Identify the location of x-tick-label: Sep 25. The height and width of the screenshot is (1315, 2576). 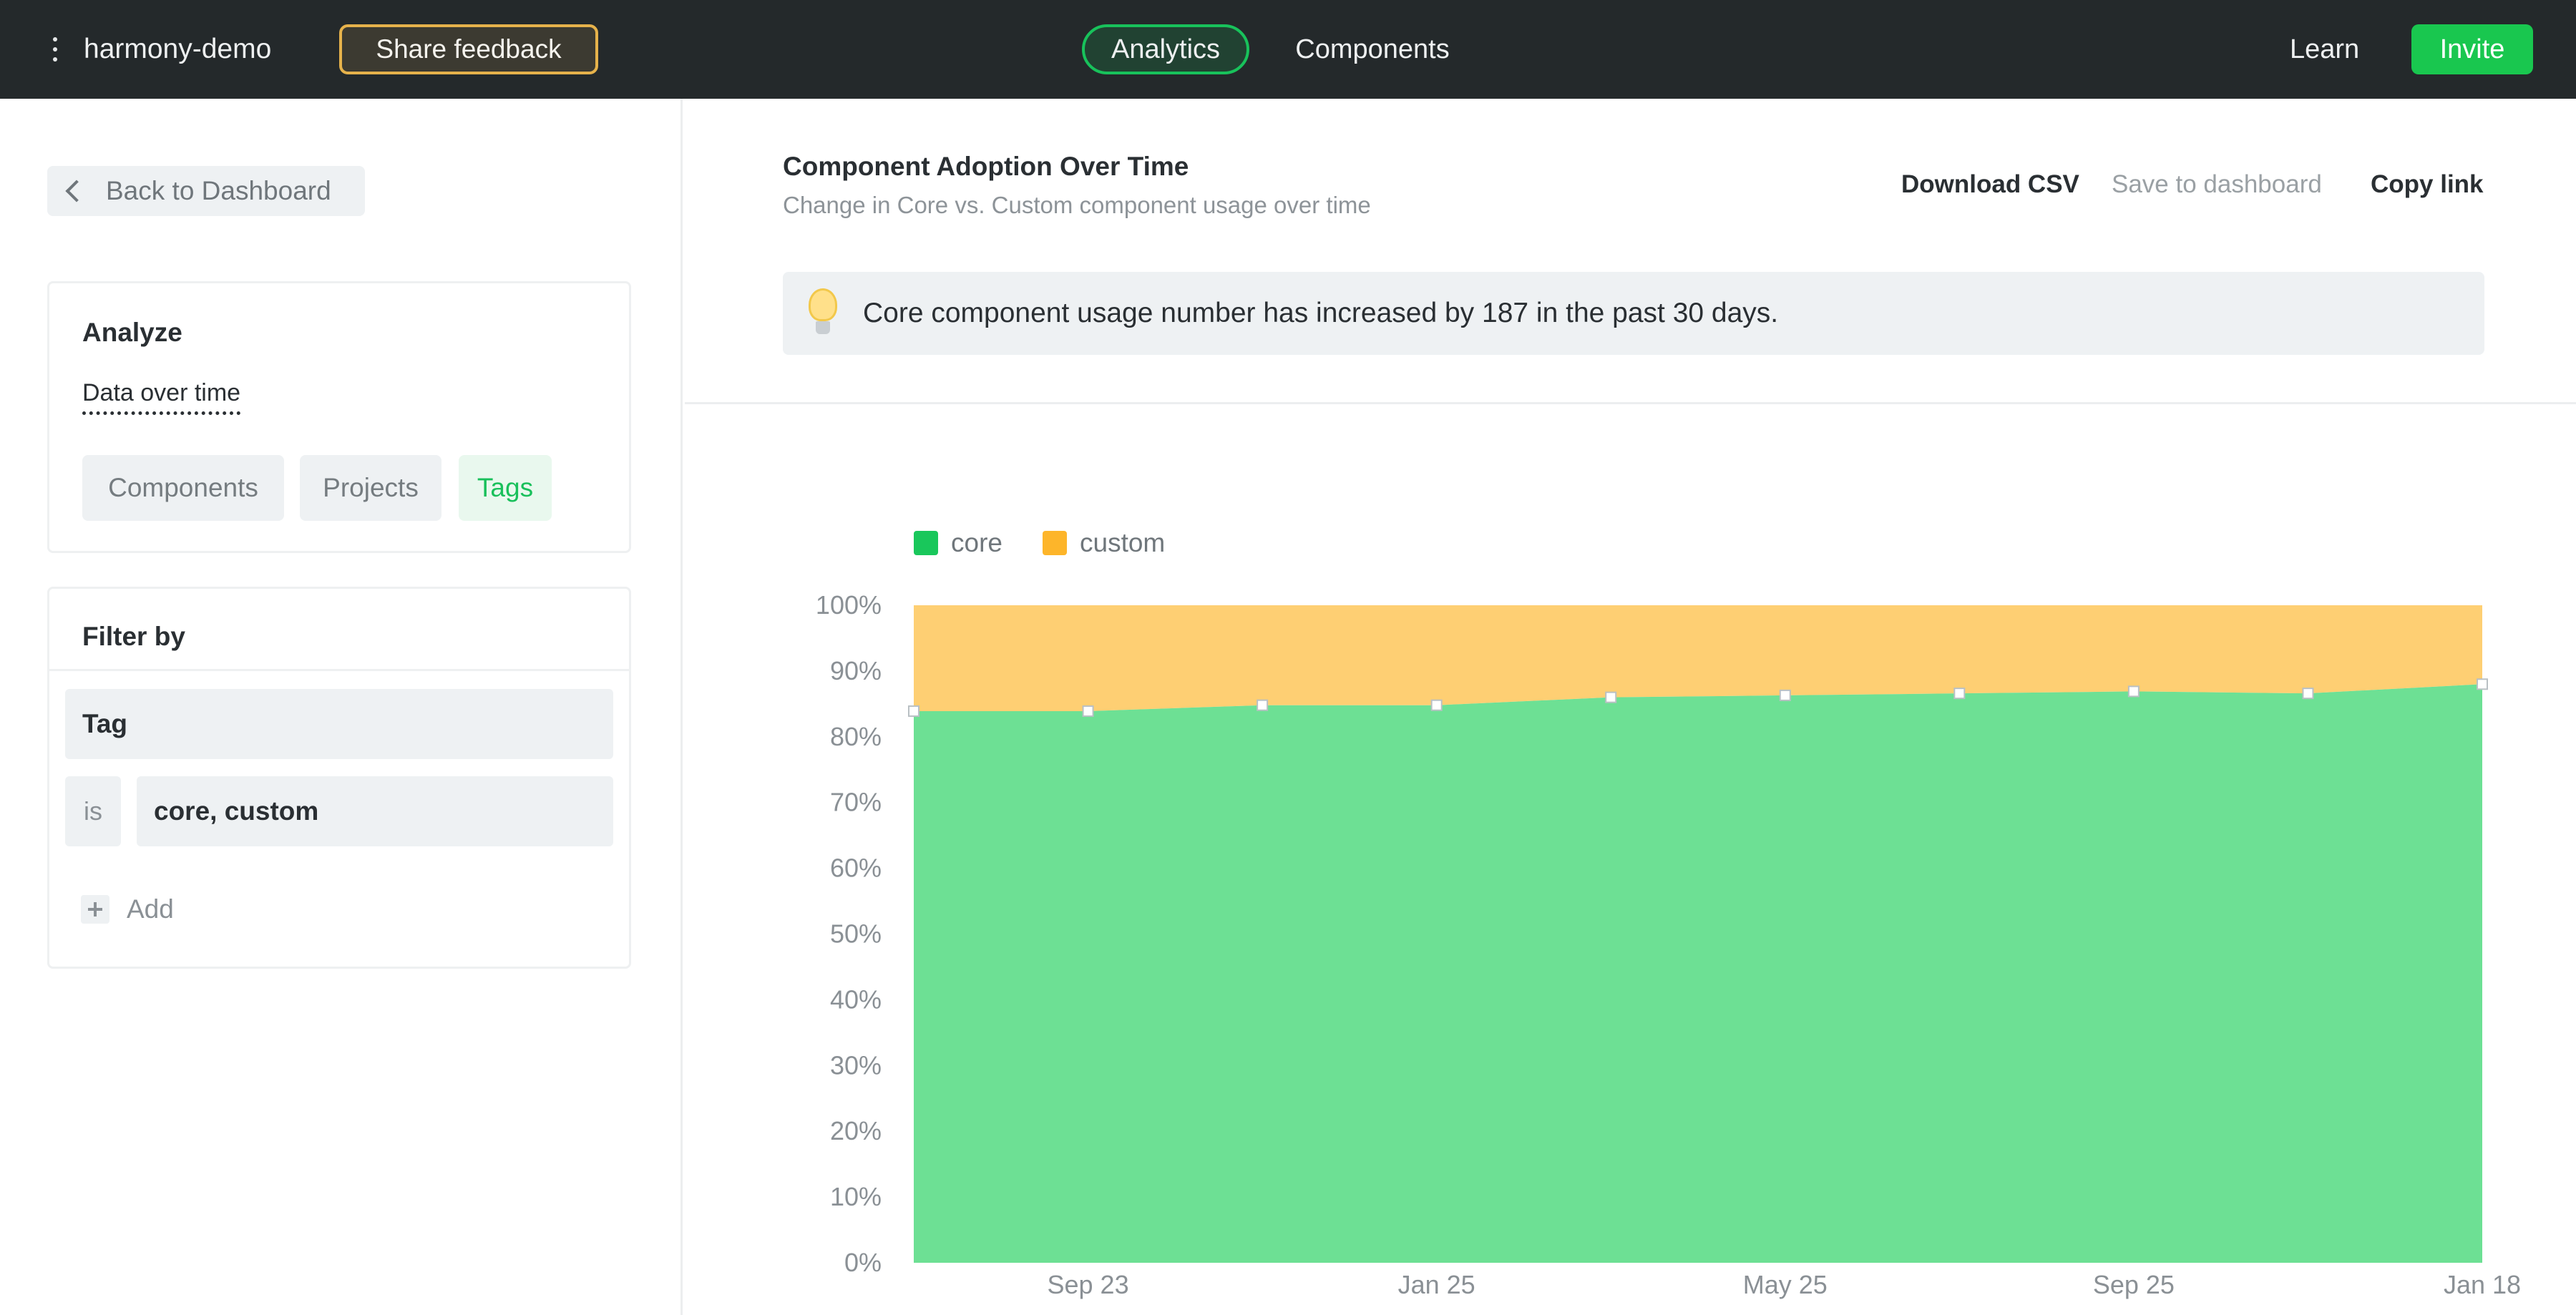
(2134, 1284).